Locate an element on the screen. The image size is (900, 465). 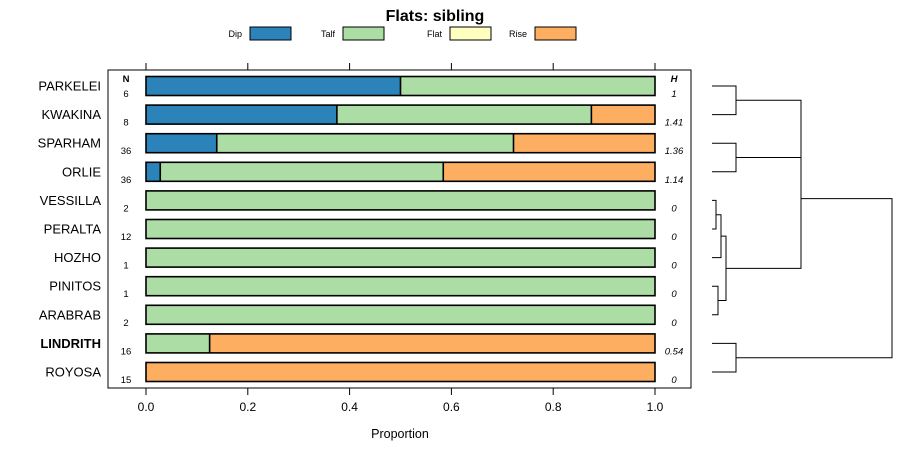
legend-label: Flat is located at coordinates (435, 34).